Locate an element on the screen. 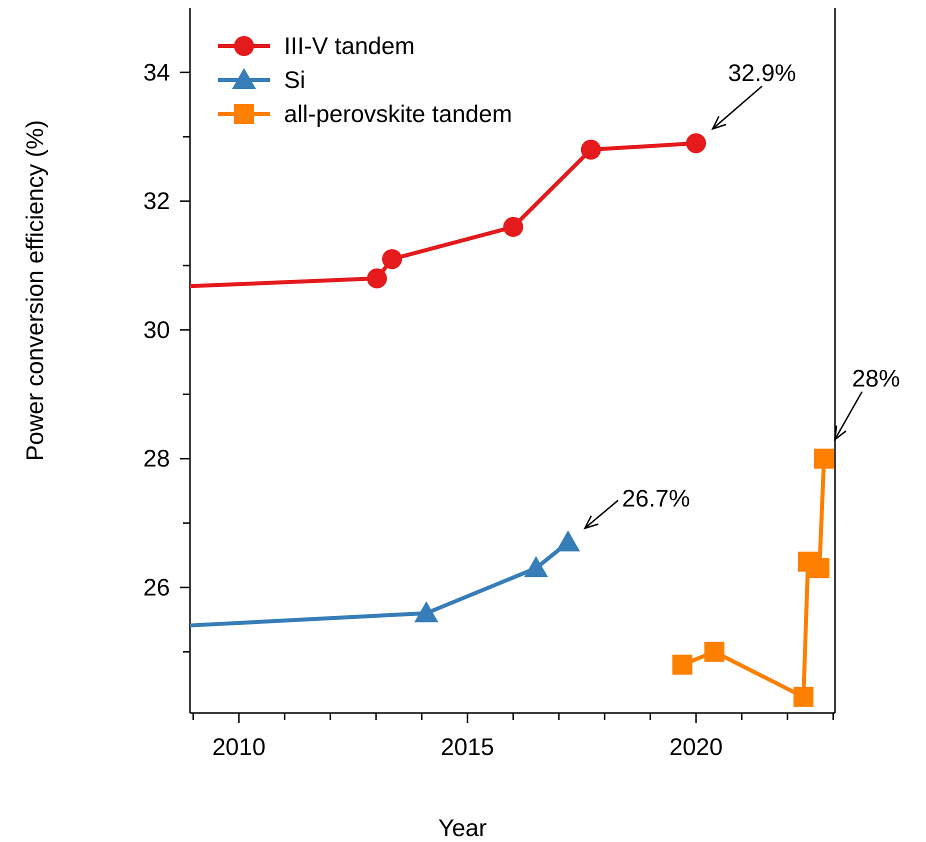 This screenshot has height=842, width=926. x-axis-title: Year is located at coordinates (462, 828).